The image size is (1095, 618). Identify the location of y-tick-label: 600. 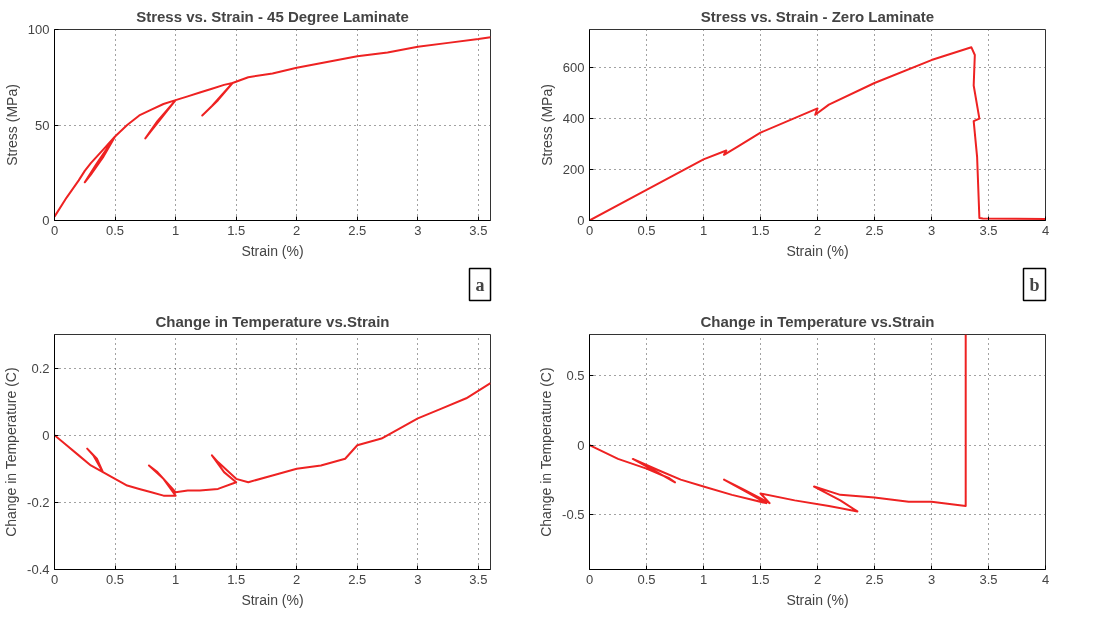
(573, 68).